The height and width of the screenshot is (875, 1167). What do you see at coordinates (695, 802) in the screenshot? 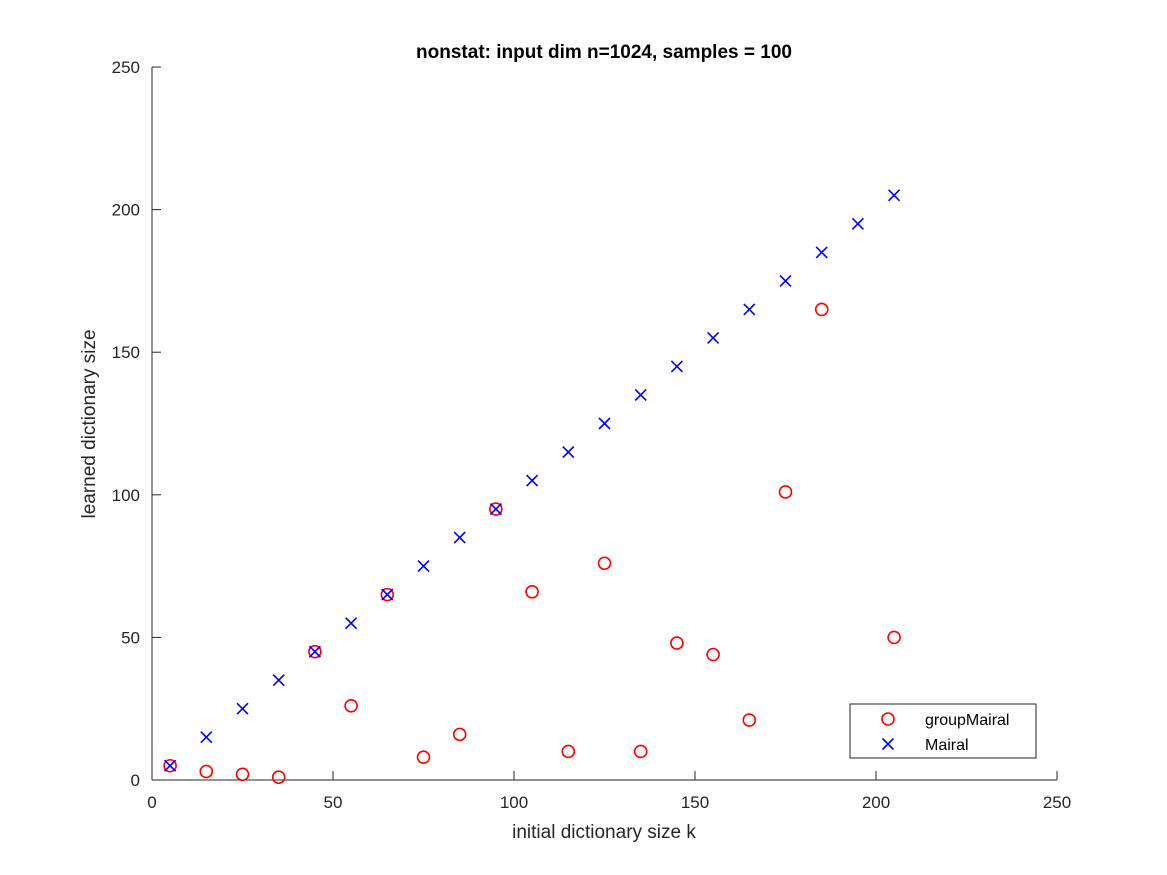
I see `x-tick-label: 150` at bounding box center [695, 802].